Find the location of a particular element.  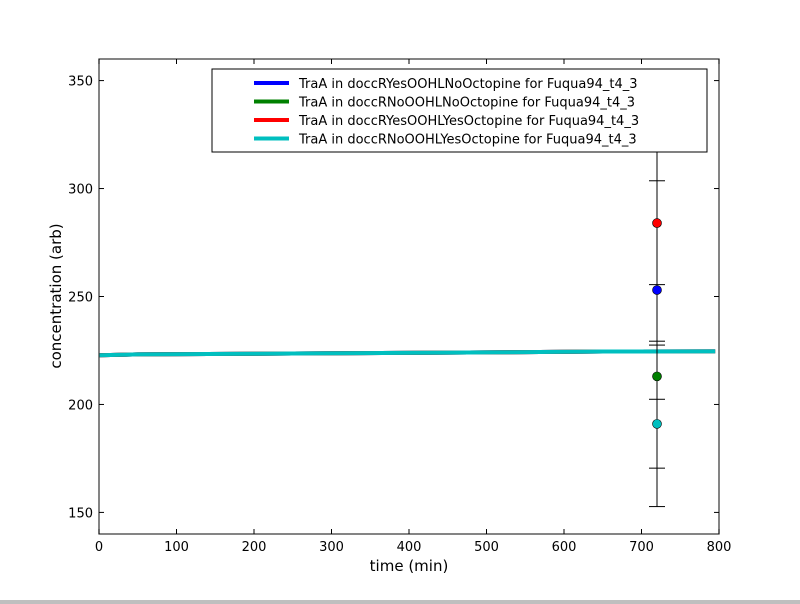

error-bars is located at coordinates (657, 304).